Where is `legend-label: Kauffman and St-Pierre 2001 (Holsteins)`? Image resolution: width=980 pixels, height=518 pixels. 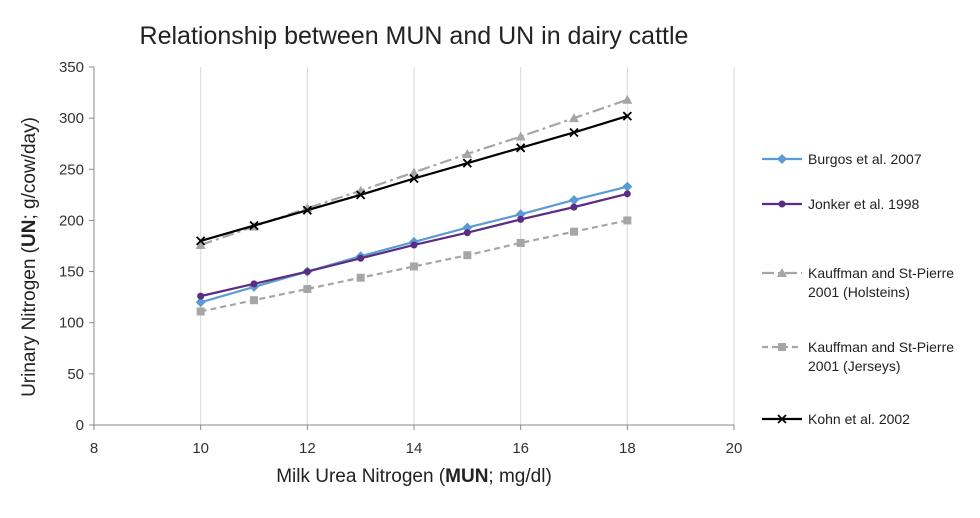 legend-label: Kauffman and St-Pierre 2001 (Holsteins) is located at coordinates (881, 282).